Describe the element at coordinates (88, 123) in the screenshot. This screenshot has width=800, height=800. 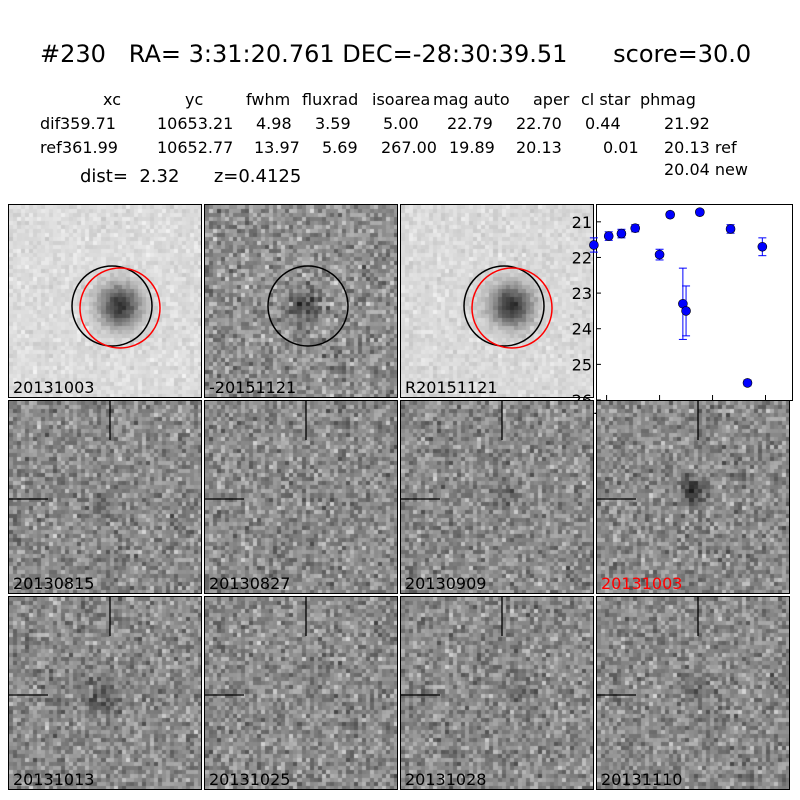
I see `table-cell: 359.71` at that location.